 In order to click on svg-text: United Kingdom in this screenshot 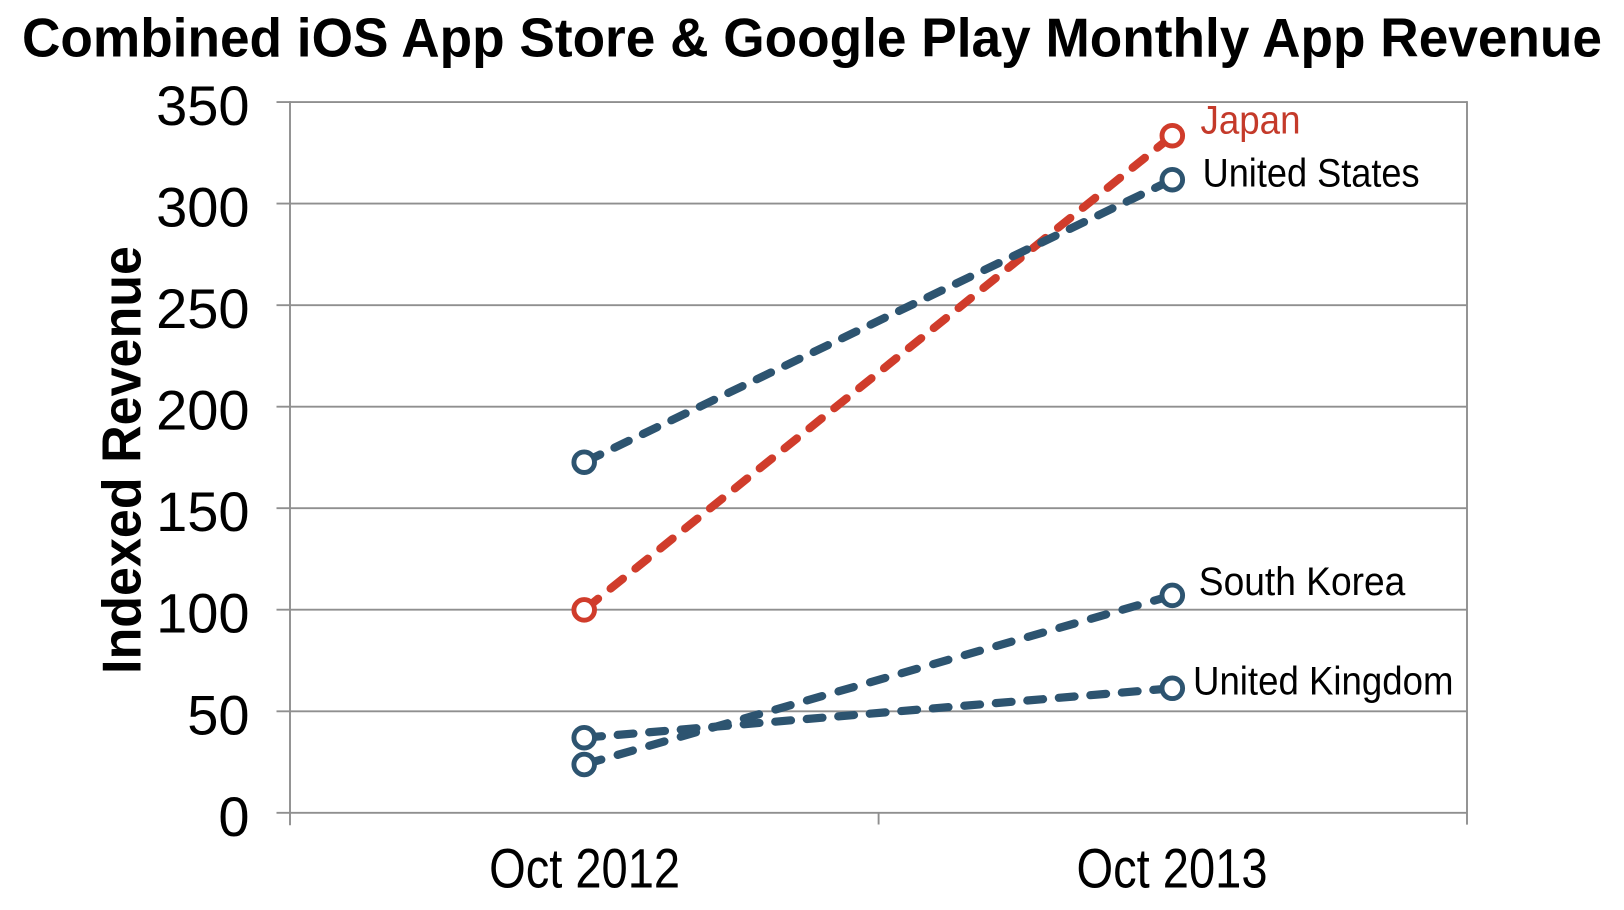, I will do `click(1323, 681)`.